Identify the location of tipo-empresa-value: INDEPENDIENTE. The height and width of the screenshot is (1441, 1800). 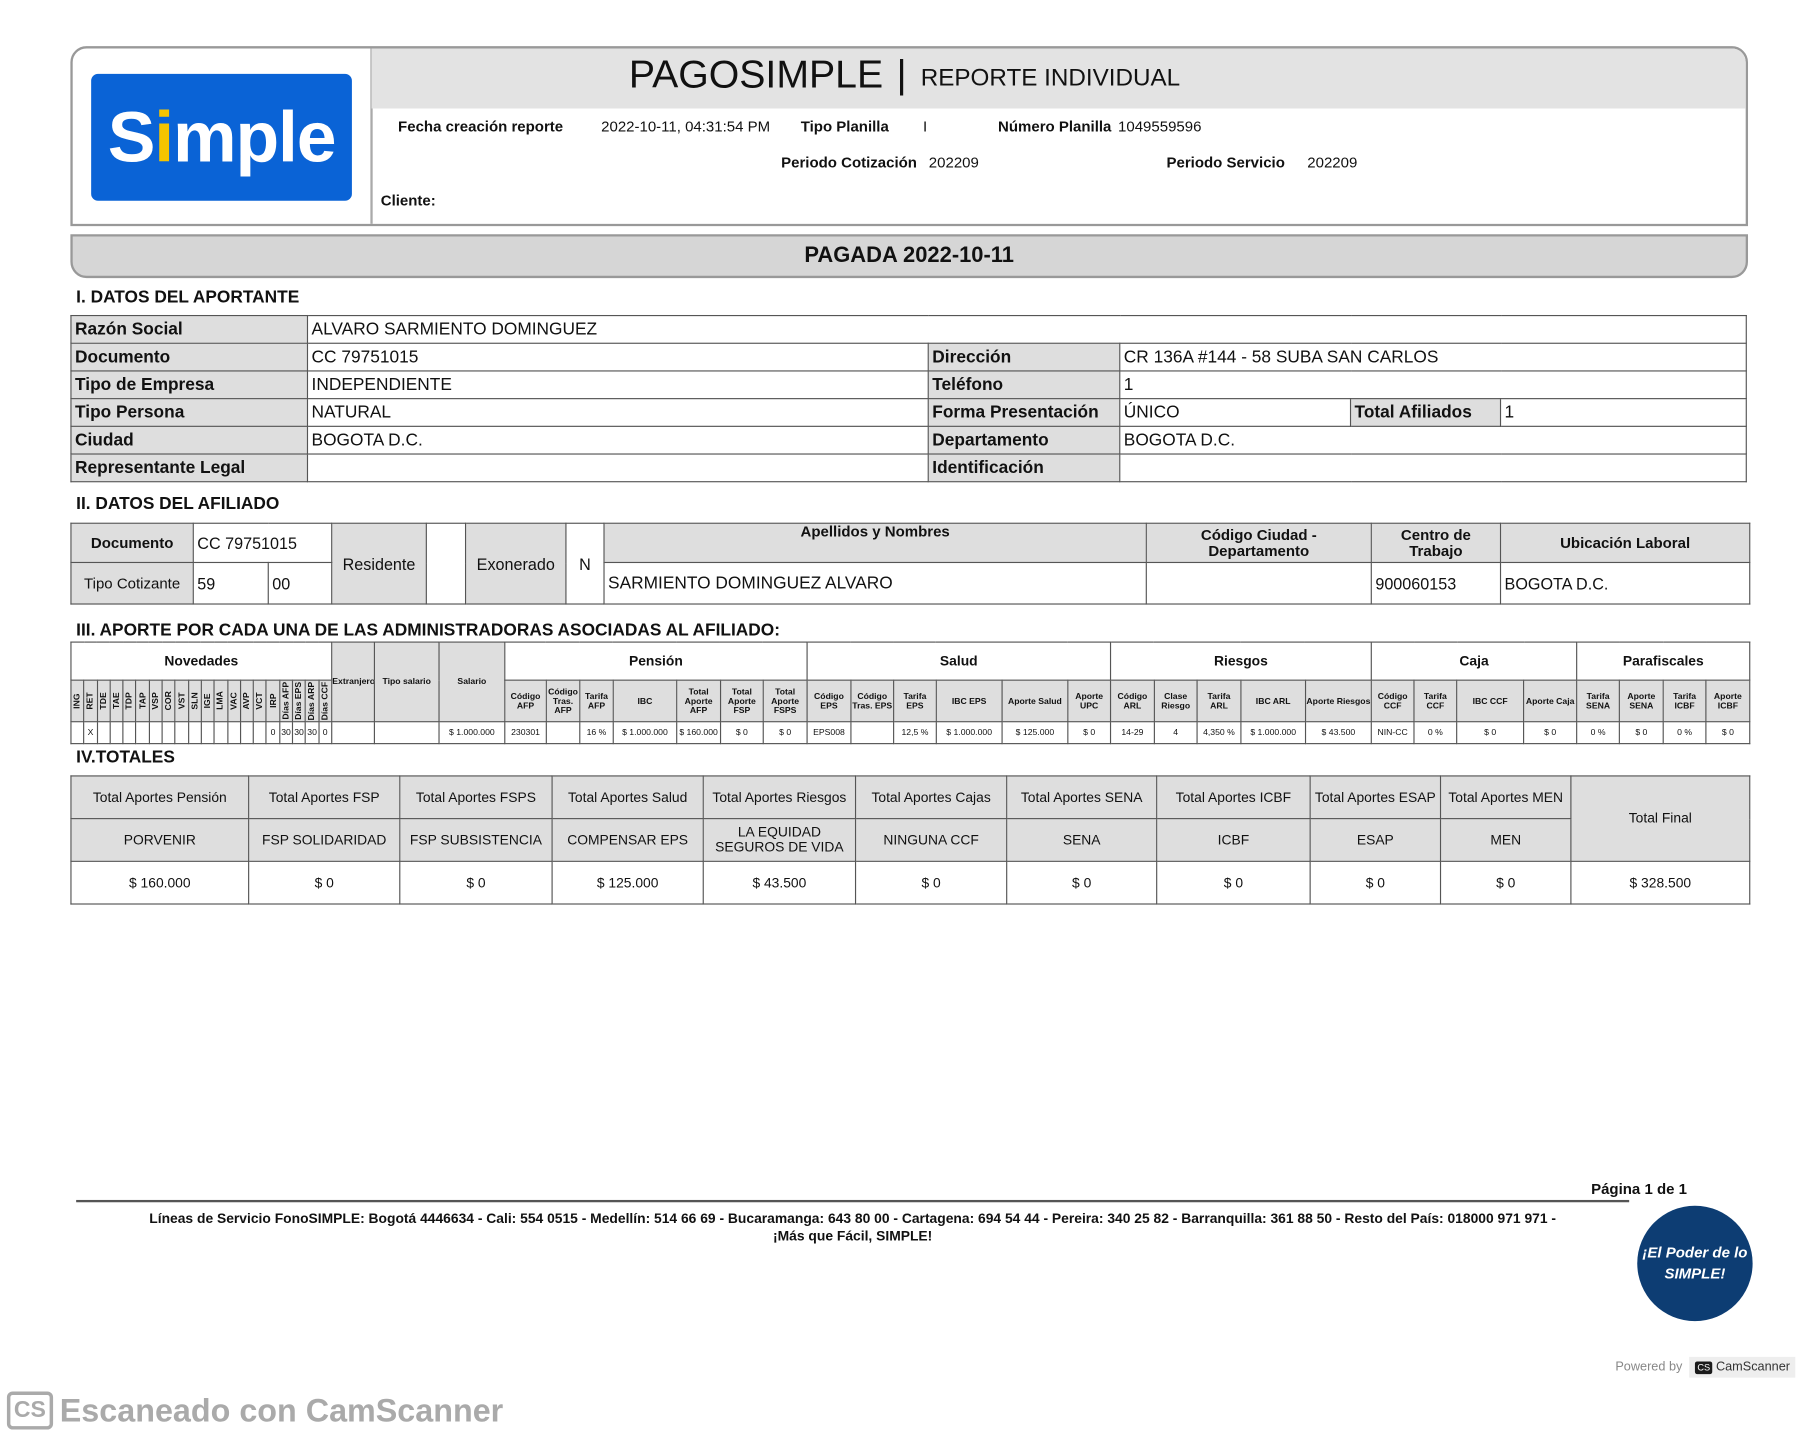
(617, 385).